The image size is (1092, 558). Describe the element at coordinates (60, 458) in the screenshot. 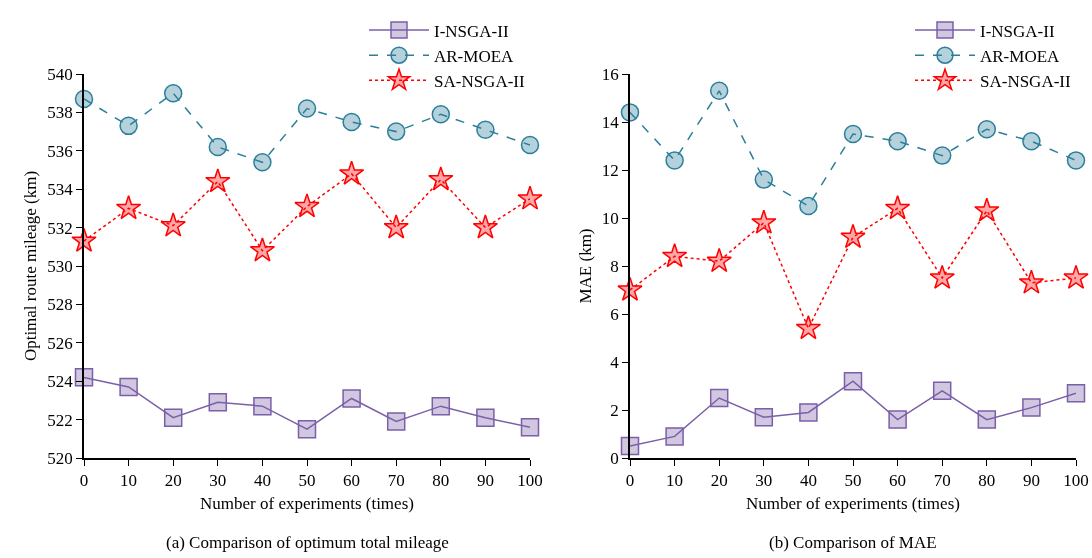

I see `y-tick-label: 520` at that location.